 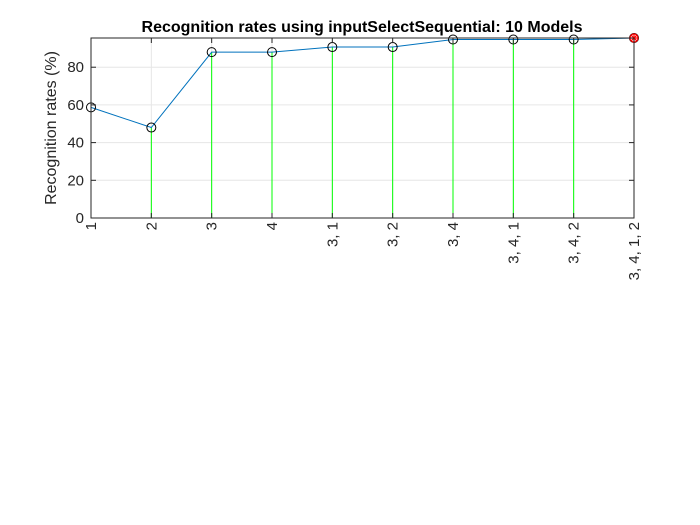 I want to click on y-tick-label: 60, so click(x=75, y=105).